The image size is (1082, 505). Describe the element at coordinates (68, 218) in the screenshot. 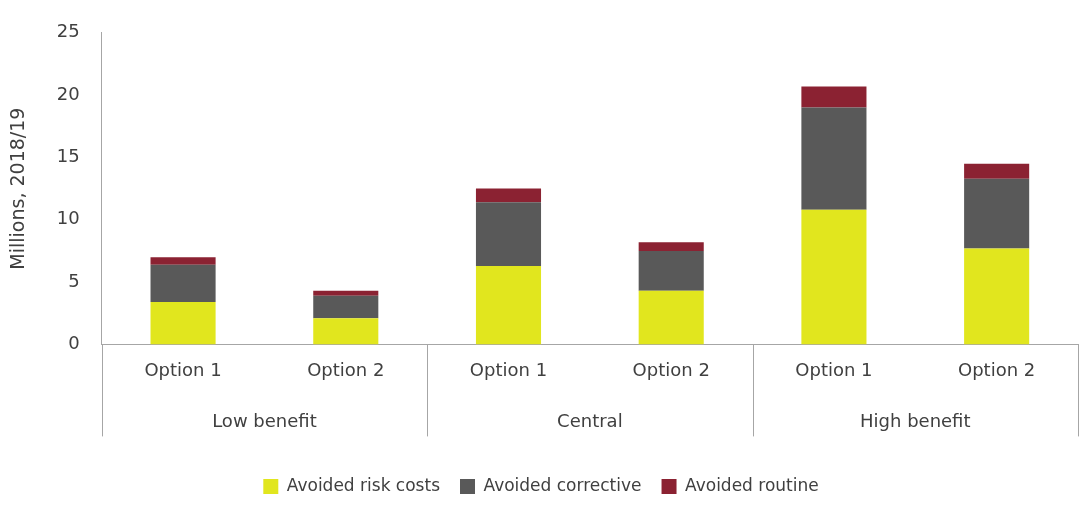

I see `y-tick-label: 10` at that location.